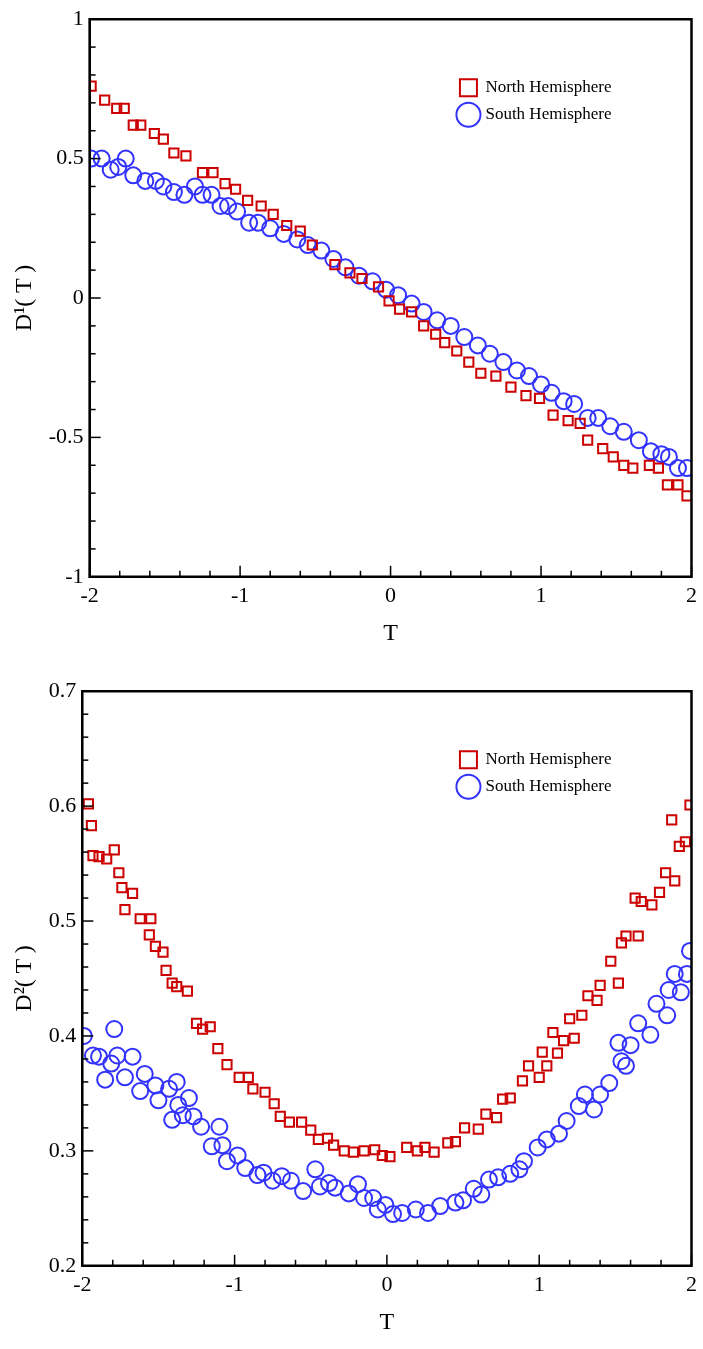  Describe the element at coordinates (62, 1034) in the screenshot. I see `y-tick-label: 0.4` at that location.